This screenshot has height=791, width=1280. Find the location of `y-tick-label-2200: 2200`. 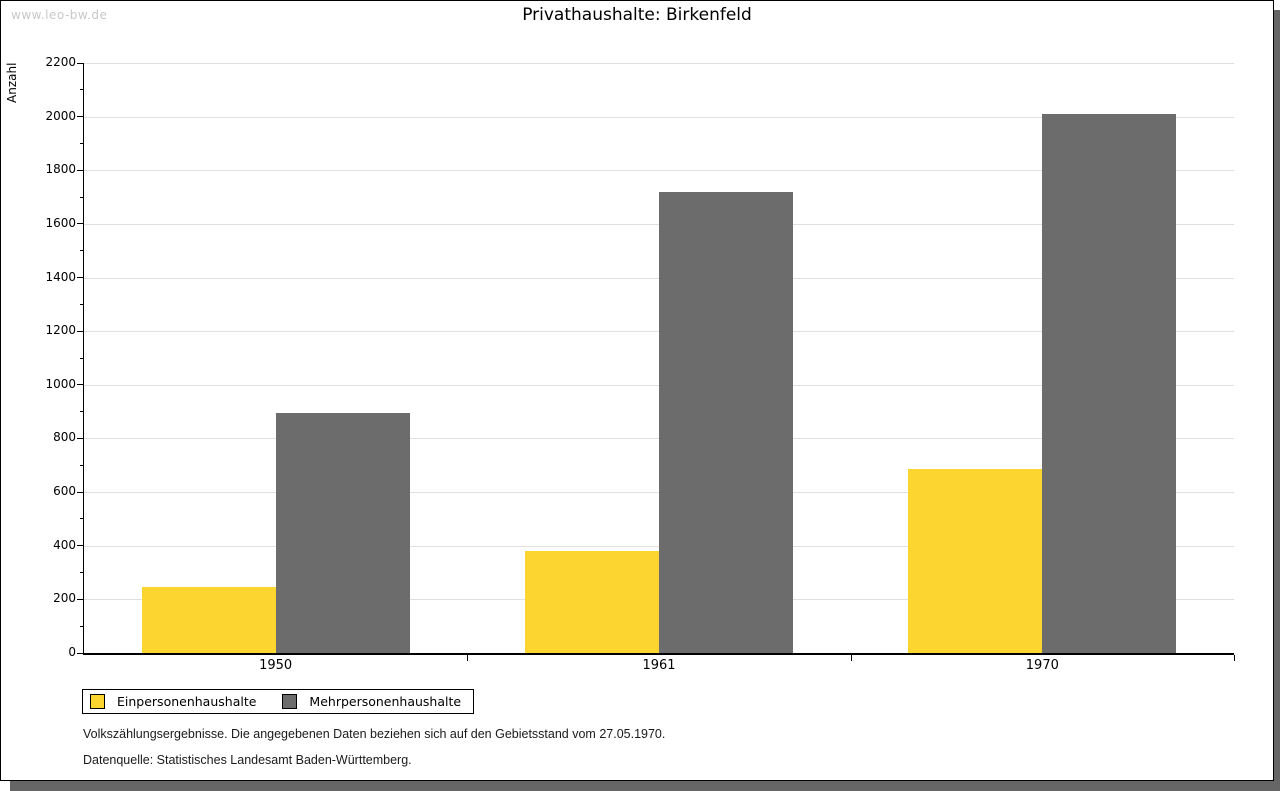

y-tick-label-2200: 2200 is located at coordinates (60, 62).